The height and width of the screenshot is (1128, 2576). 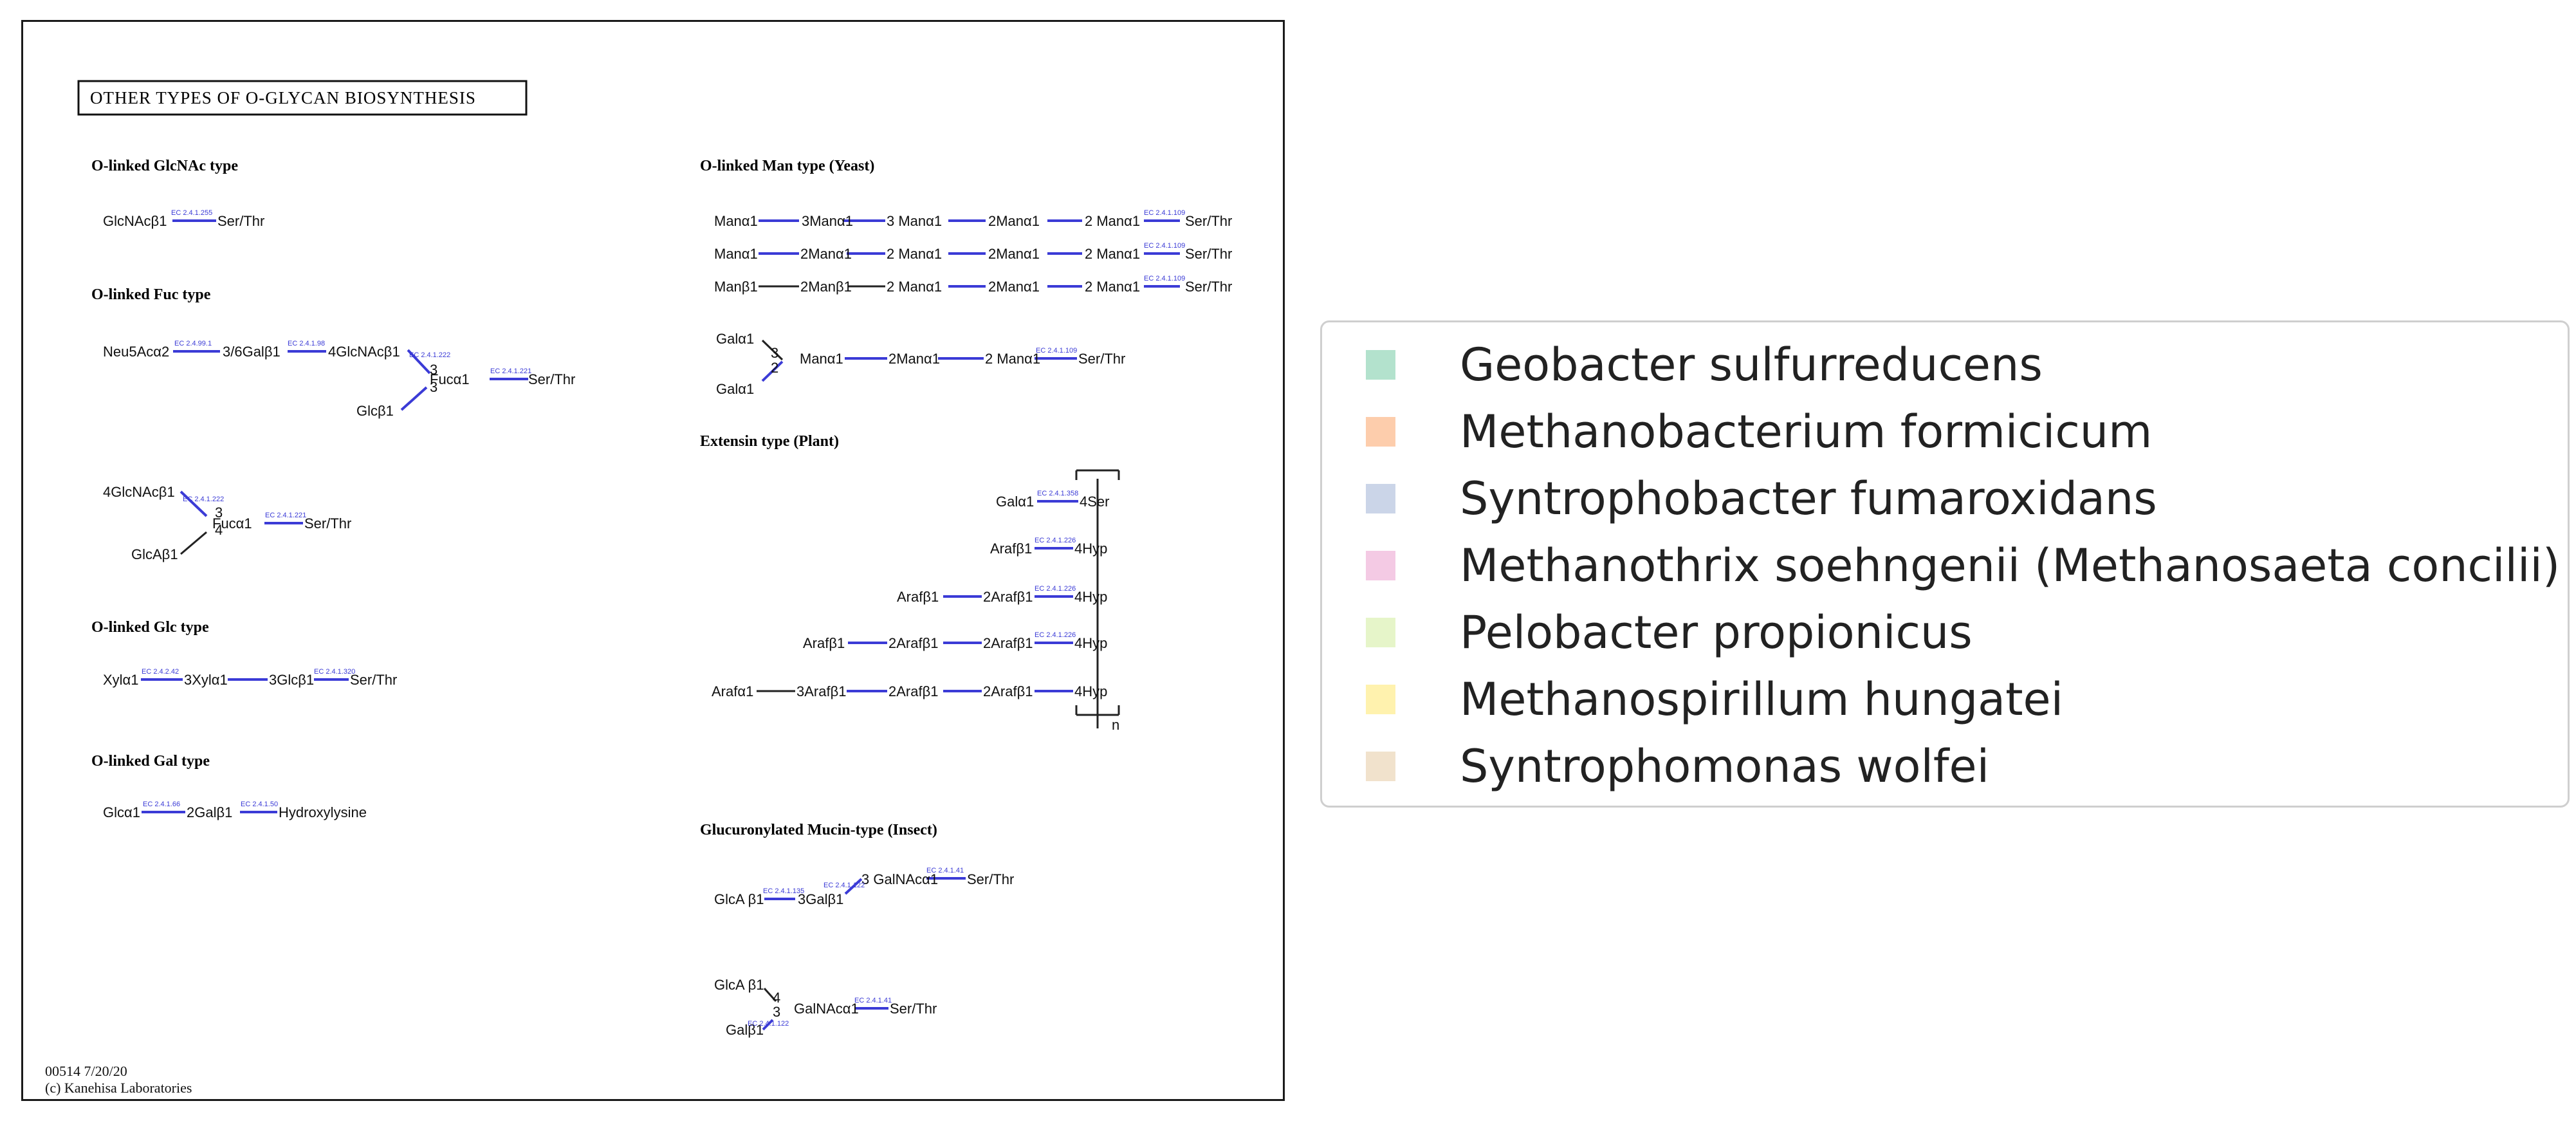 What do you see at coordinates (1725, 766) in the screenshot?
I see `legend-label: Syntrophomonas wolfei` at bounding box center [1725, 766].